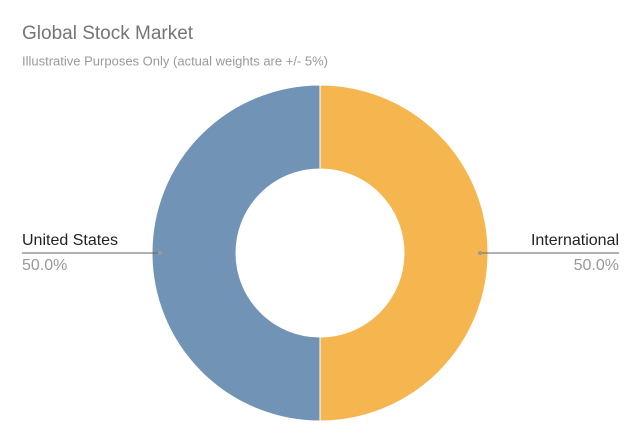  Describe the element at coordinates (108, 33) in the screenshot. I see `chart-title: Global Stock Market` at that location.